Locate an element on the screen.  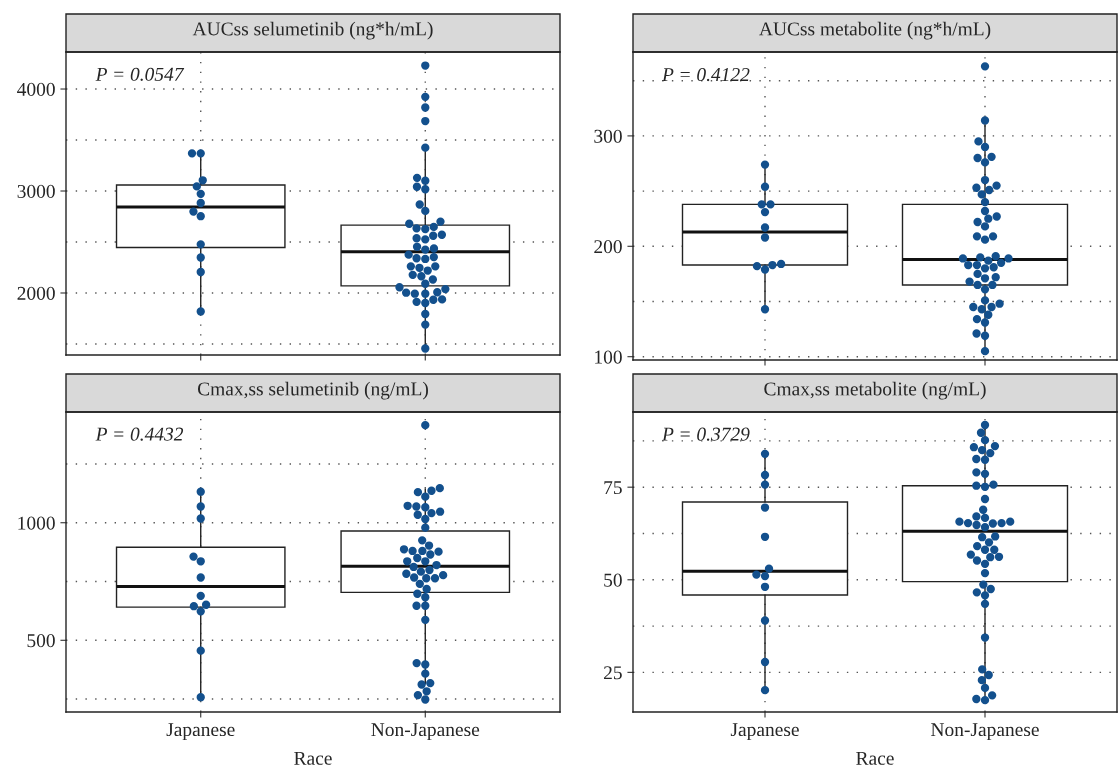
annotation: P = 0.0547 is located at coordinates (140, 74).